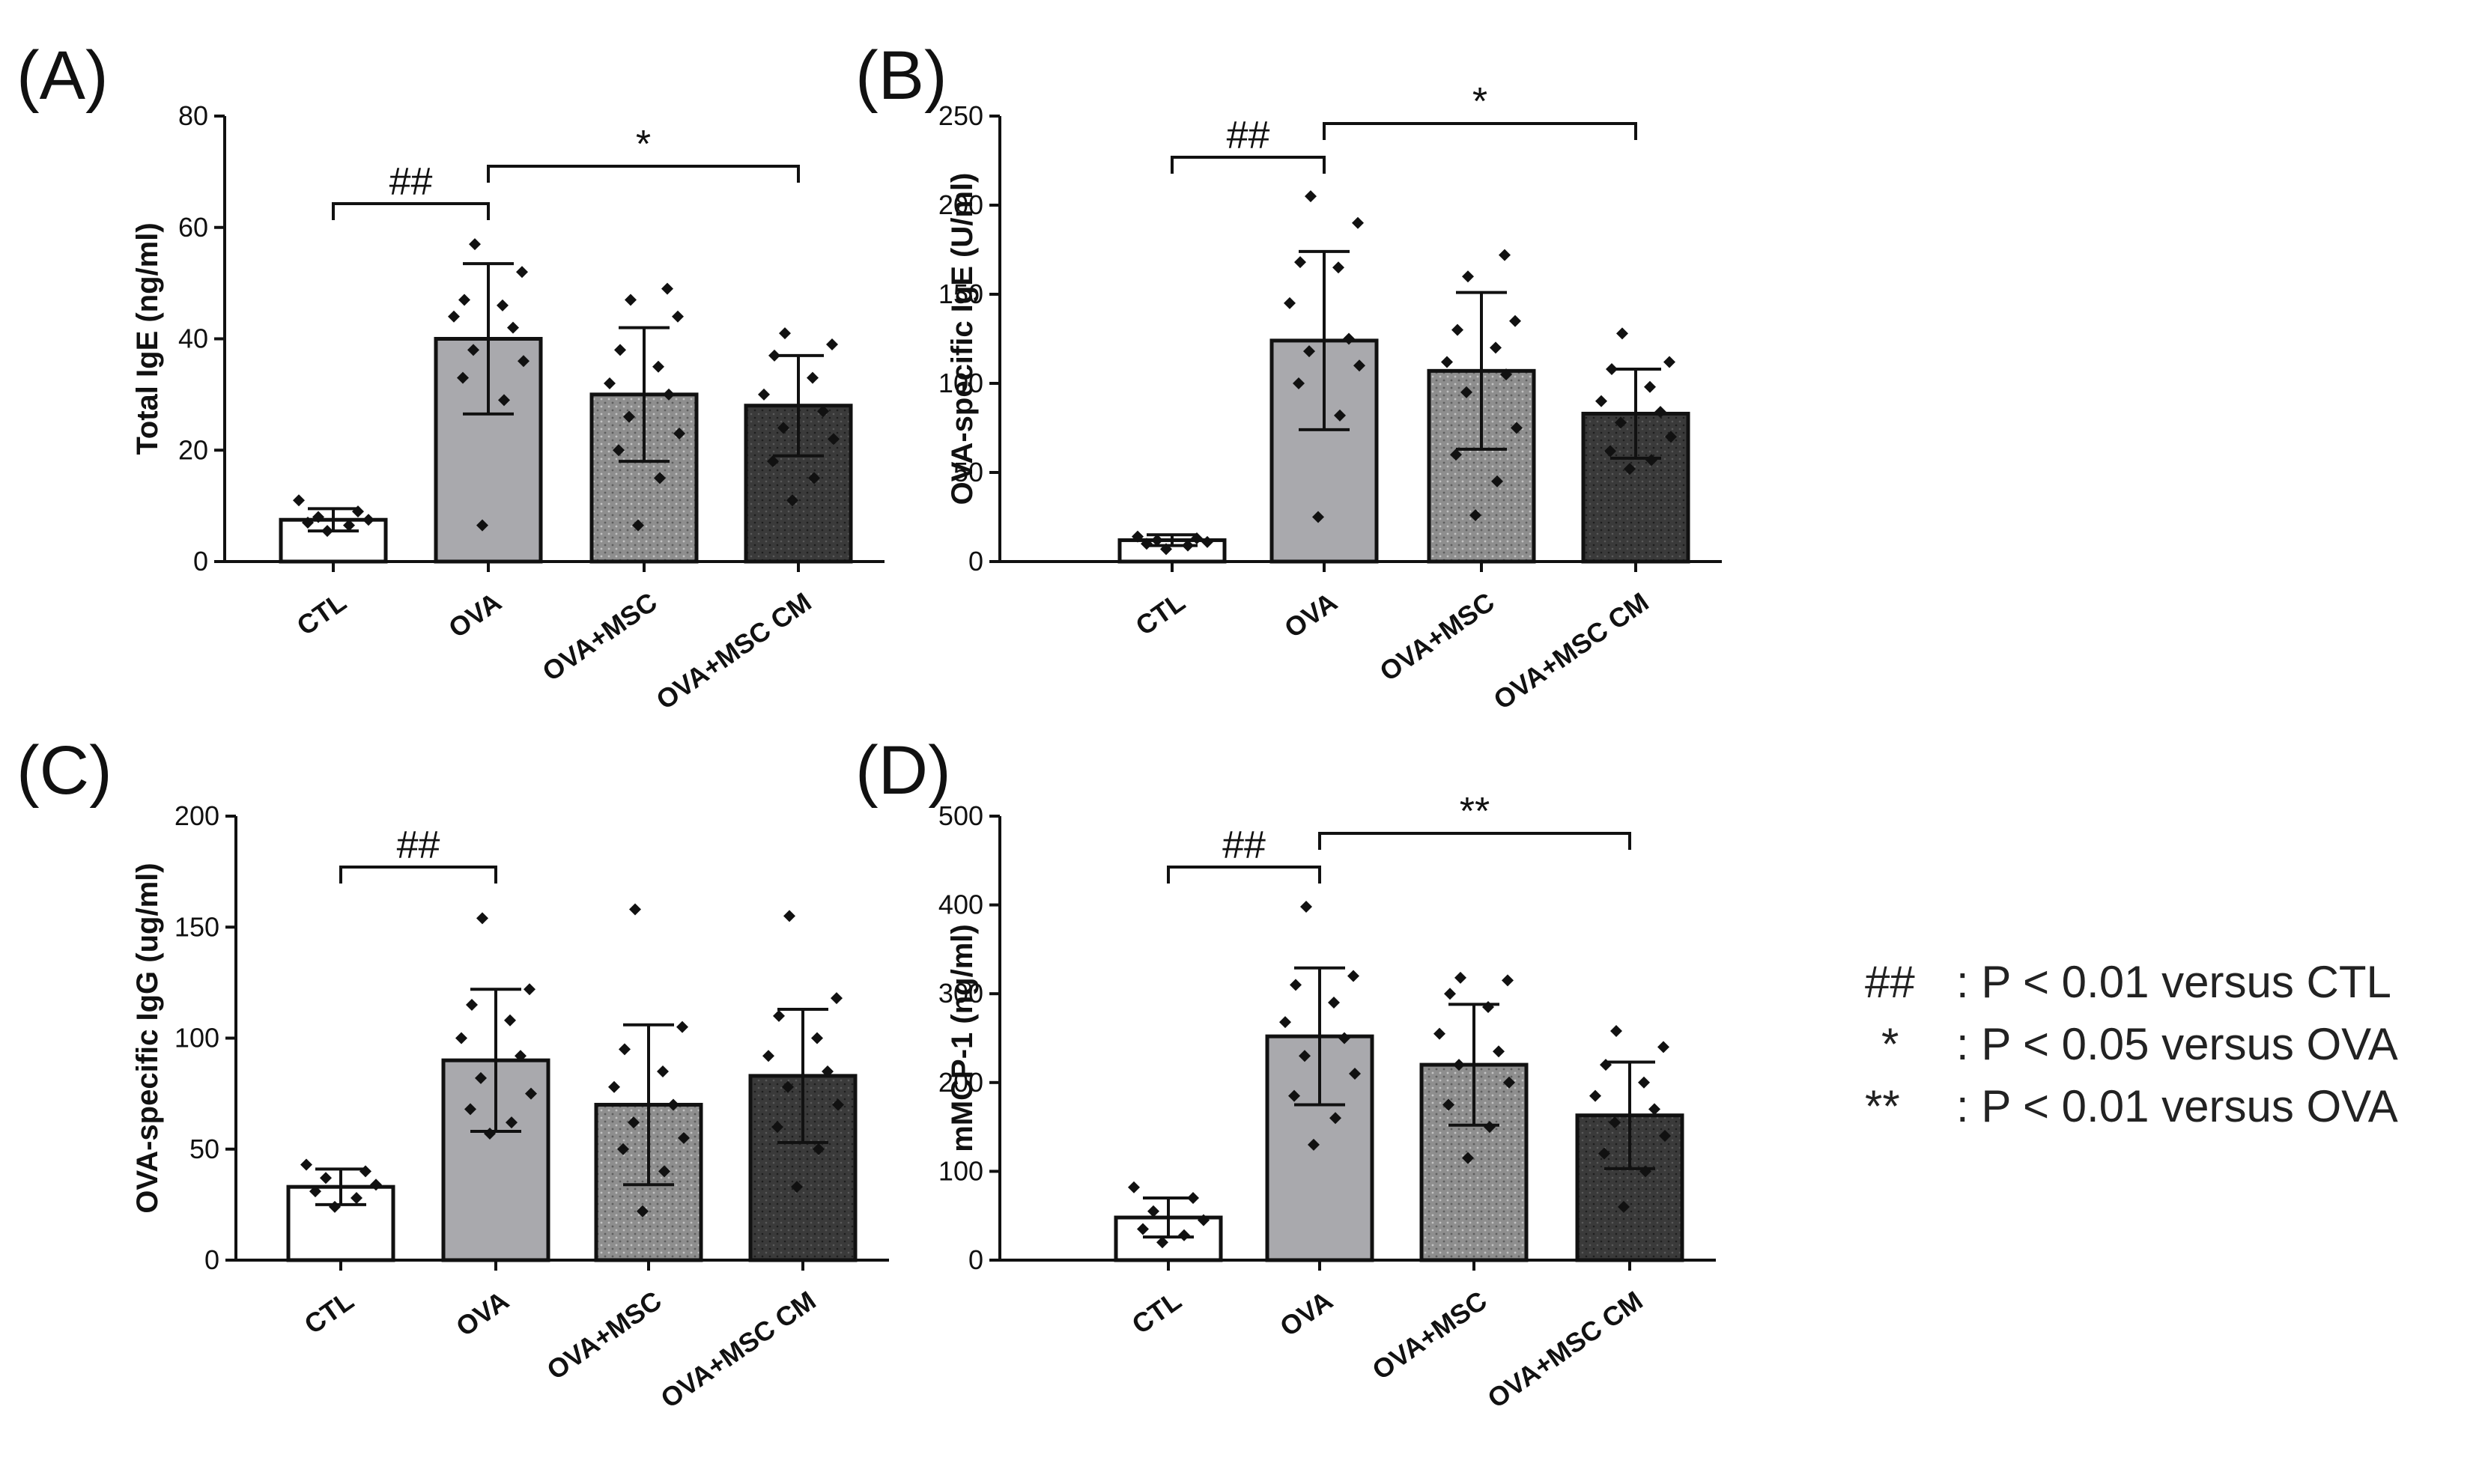 The height and width of the screenshot is (1484, 2491). I want to click on legend-symbol-3: **, so click(1882, 1106).